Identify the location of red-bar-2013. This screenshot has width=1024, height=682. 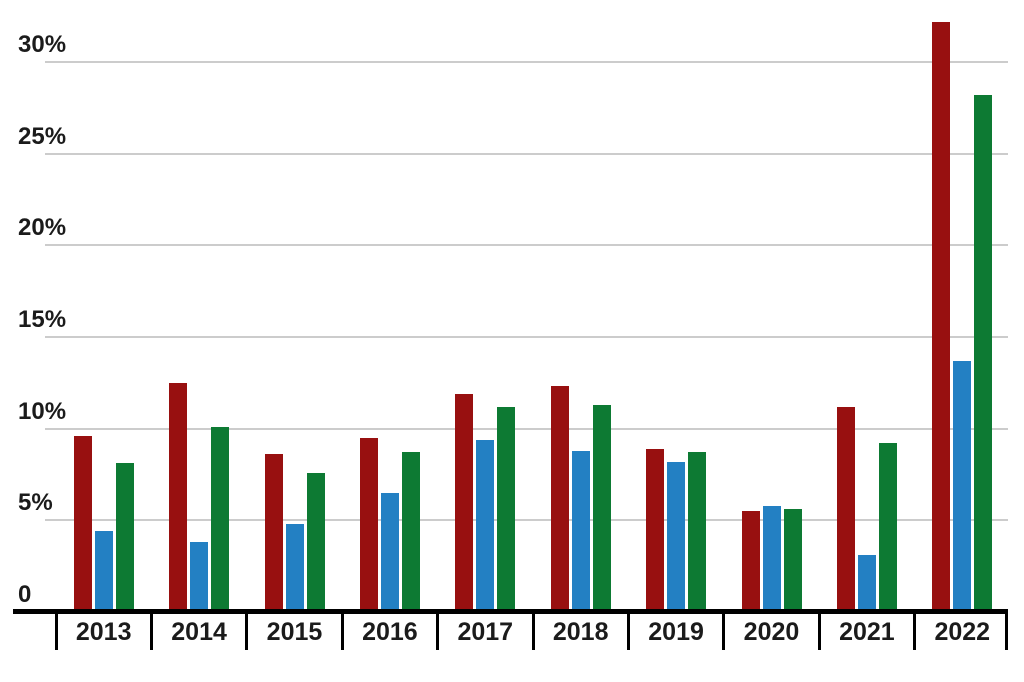
(82, 523).